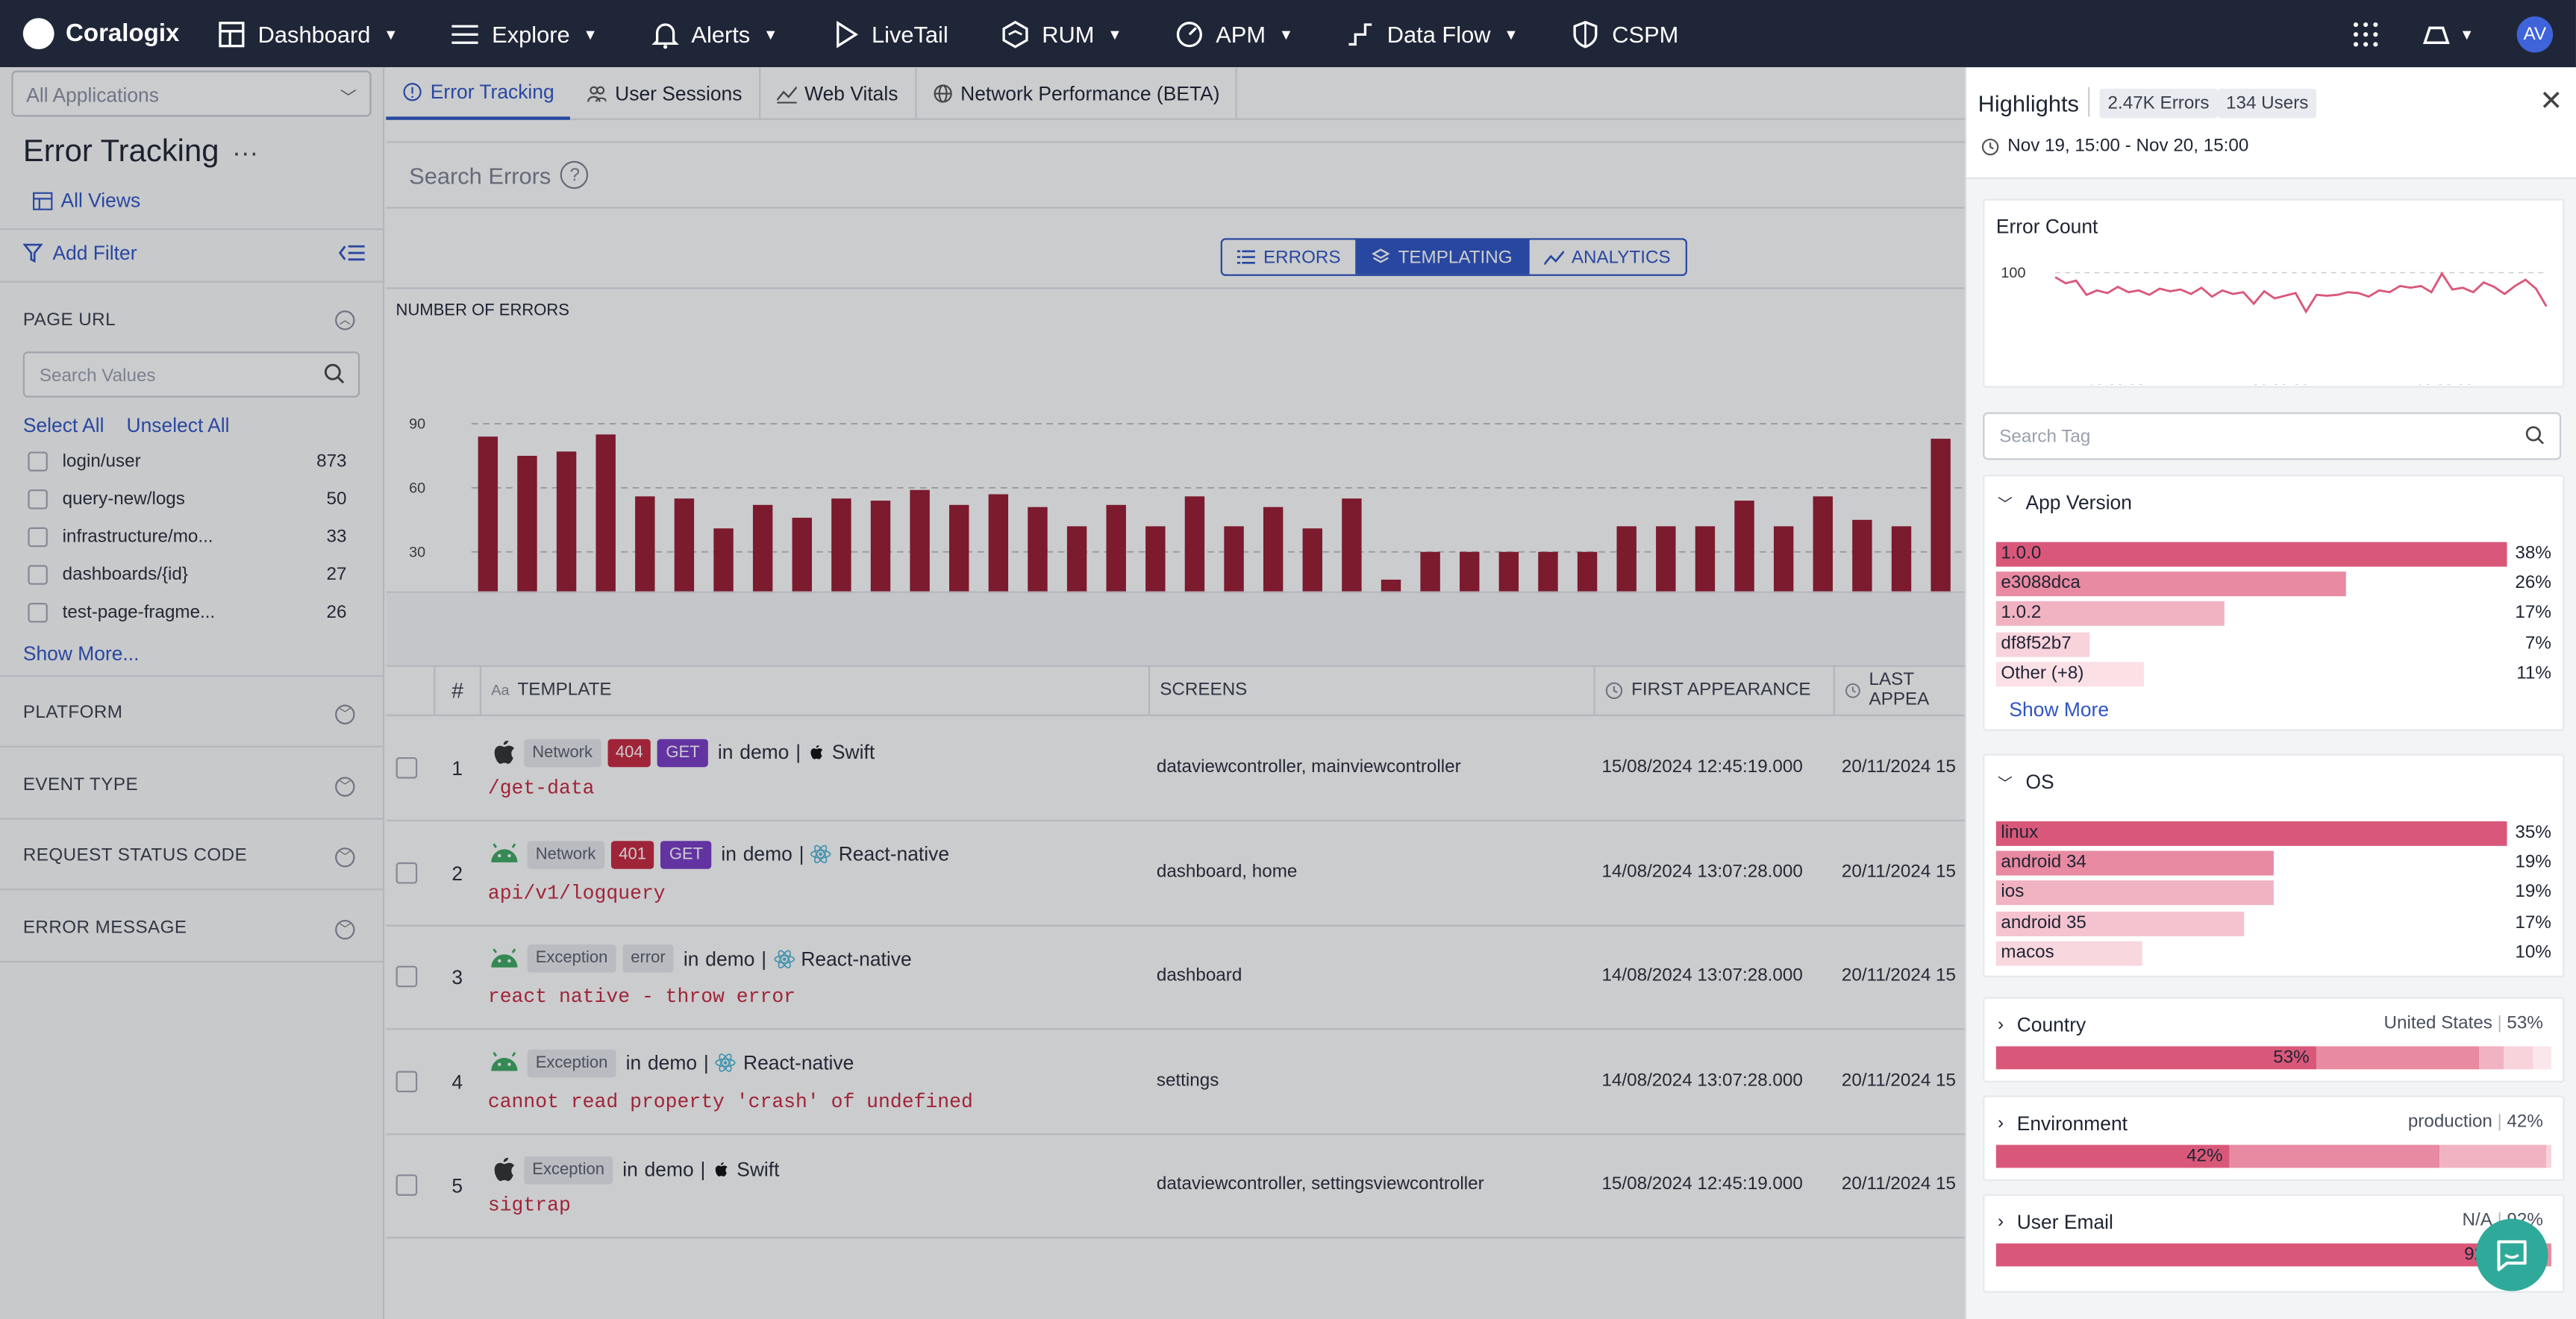 The height and width of the screenshot is (1319, 2576). What do you see at coordinates (178, 425) in the screenshot?
I see `unselect-all-link: Unselect All` at bounding box center [178, 425].